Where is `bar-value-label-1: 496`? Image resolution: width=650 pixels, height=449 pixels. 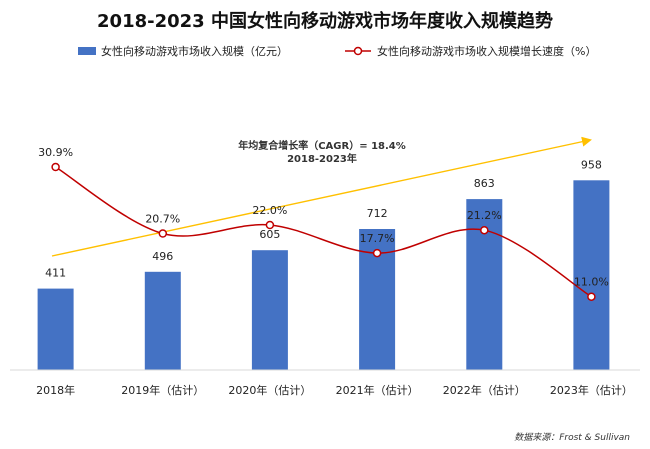
bar-value-label-1: 496 is located at coordinates (162, 256).